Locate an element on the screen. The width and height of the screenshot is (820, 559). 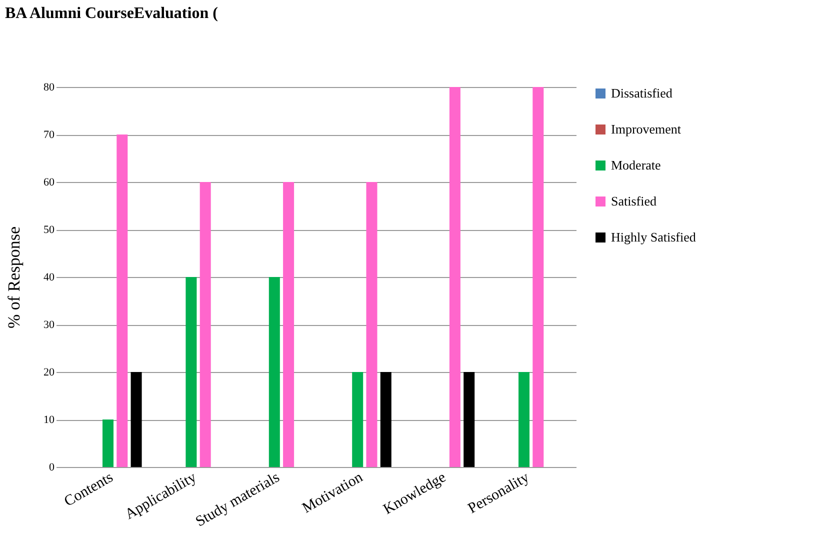
y-tick-label: 30 is located at coordinates (49, 325).